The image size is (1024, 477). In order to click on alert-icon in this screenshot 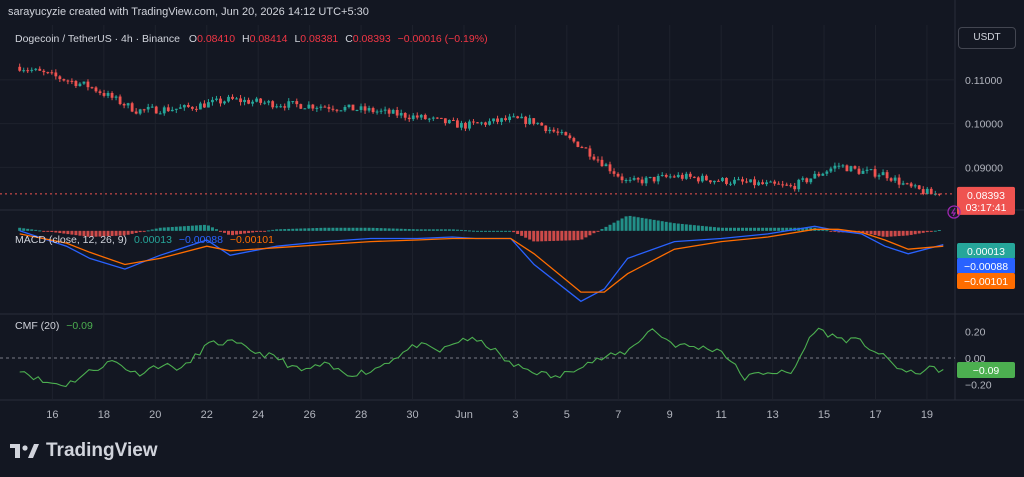, I will do `click(954, 212)`.